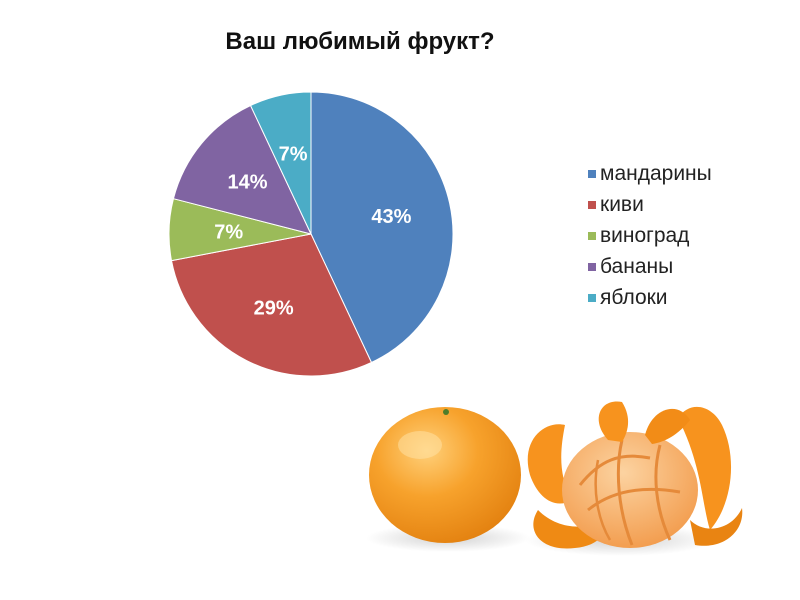 The height and width of the screenshot is (600, 800). I want to click on legend-label: киви, so click(622, 204).